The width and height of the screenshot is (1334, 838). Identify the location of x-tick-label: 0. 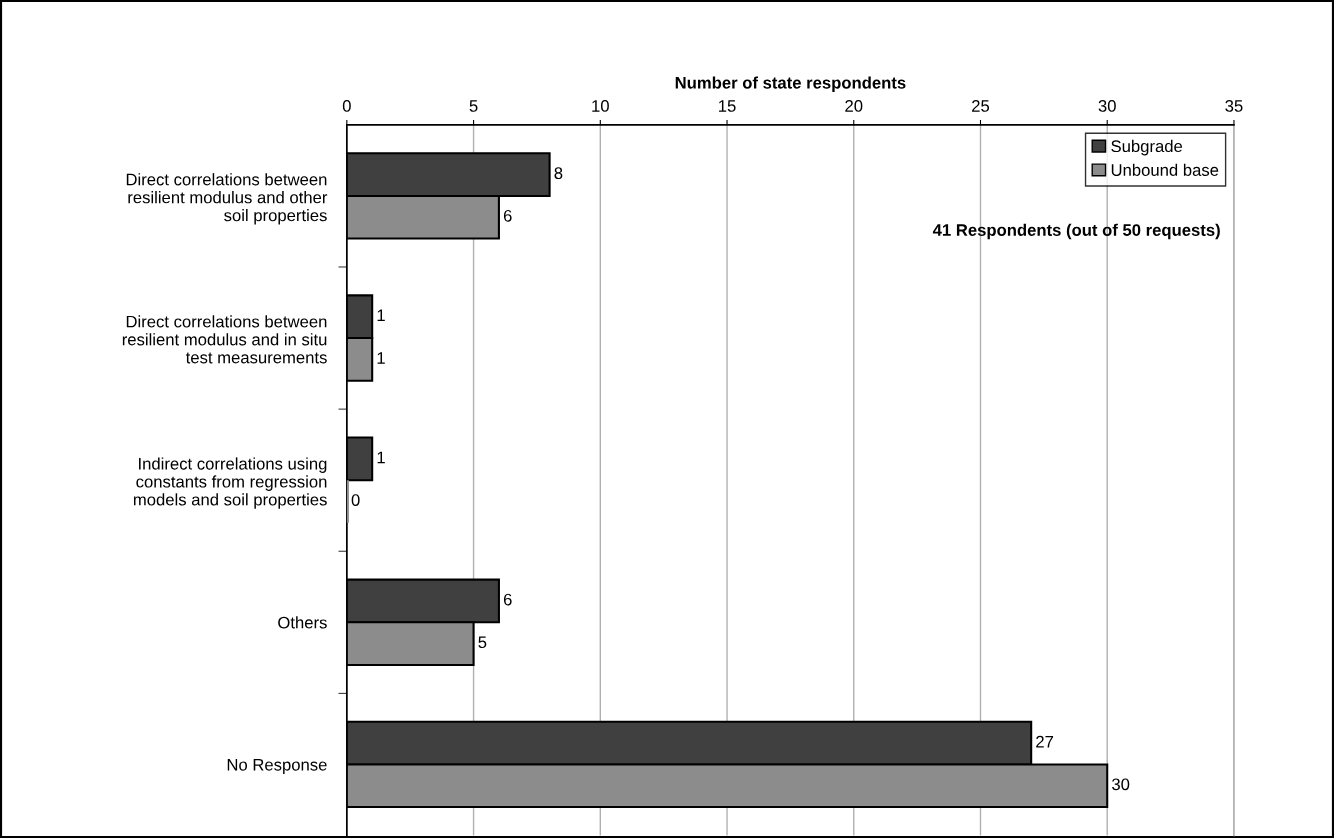
(346, 106).